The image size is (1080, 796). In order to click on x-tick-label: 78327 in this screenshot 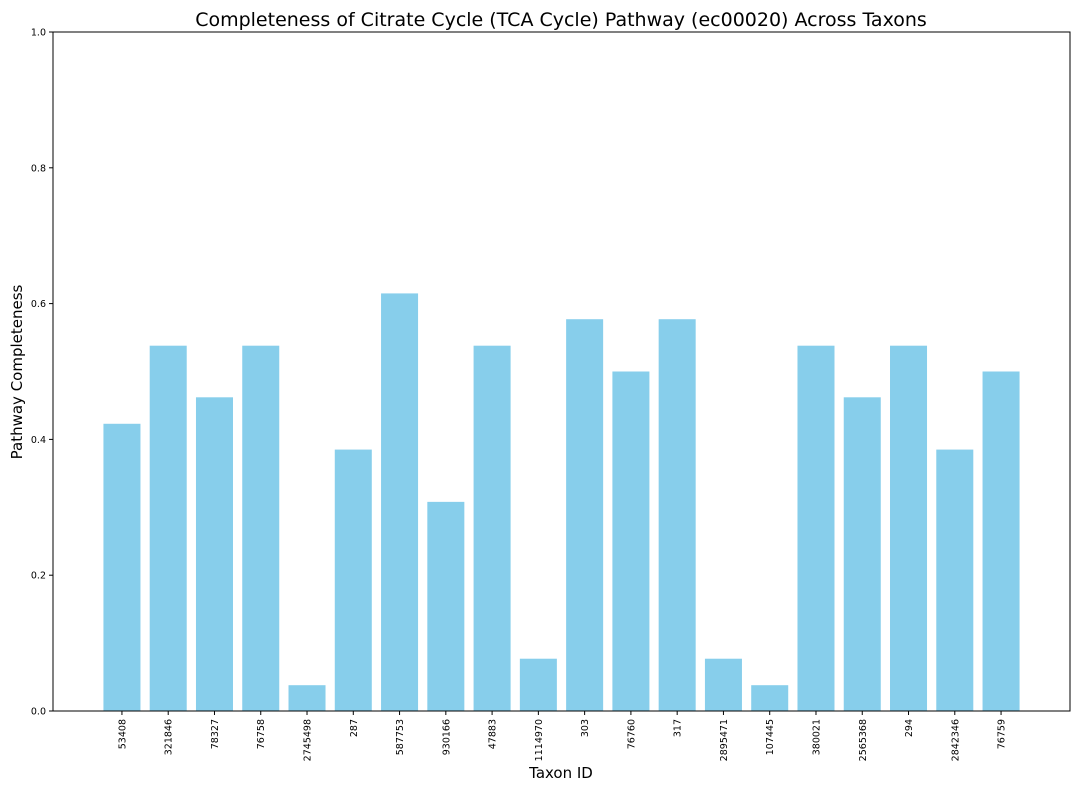, I will do `click(215, 734)`.